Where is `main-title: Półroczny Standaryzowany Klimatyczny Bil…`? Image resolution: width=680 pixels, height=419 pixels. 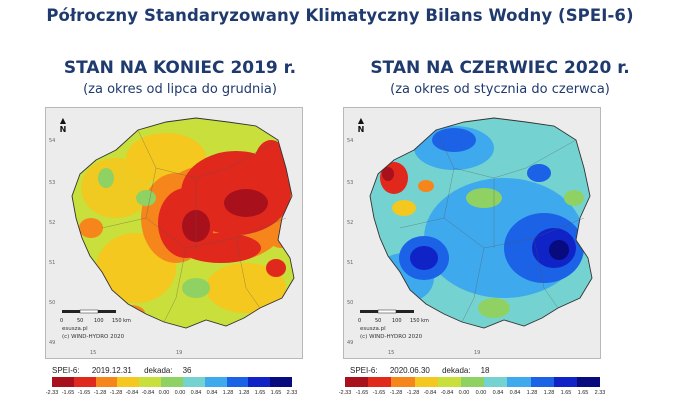
main-title: Półroczny Standaryzowany Klimatyczny Bil… is located at coordinates (340, 15).